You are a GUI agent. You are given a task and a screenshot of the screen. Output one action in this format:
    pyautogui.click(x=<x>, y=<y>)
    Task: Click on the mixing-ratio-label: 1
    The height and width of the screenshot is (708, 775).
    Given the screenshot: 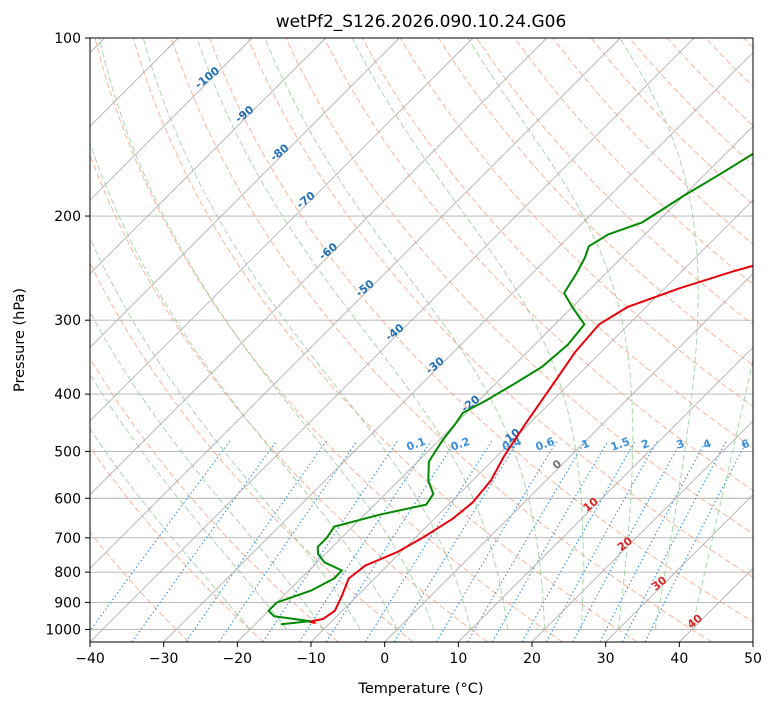 What is the action you would take?
    pyautogui.click(x=586, y=444)
    